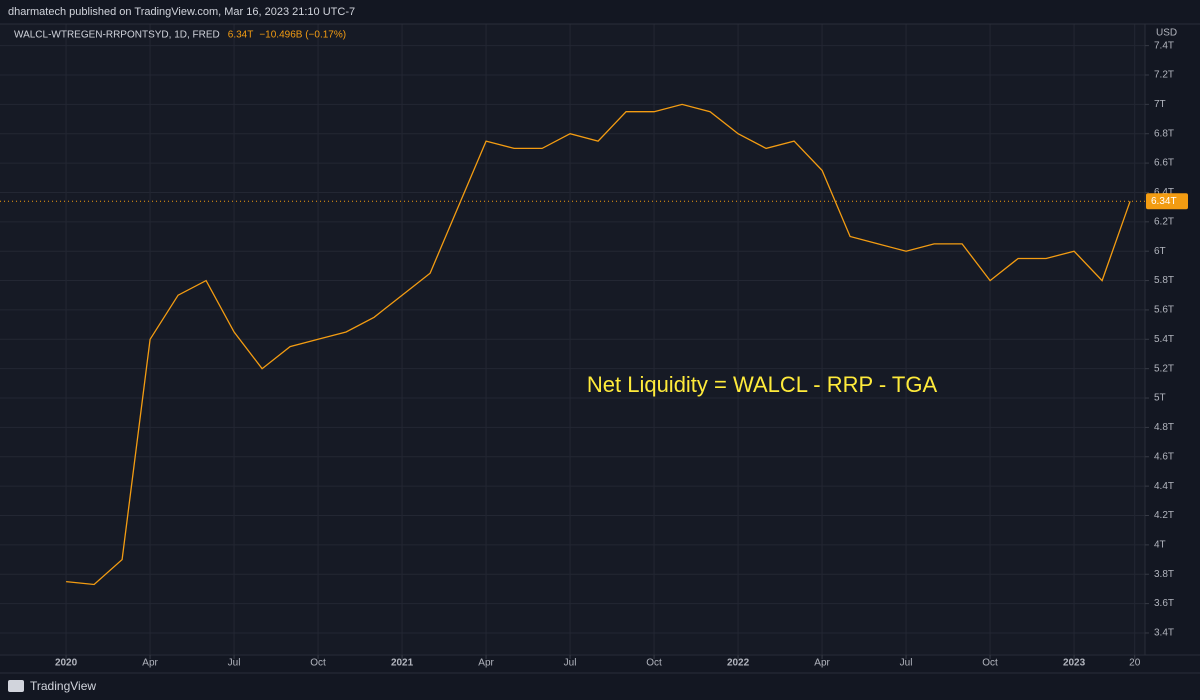 This screenshot has height=700, width=1200. What do you see at coordinates (302, 35) in the screenshot?
I see `legend-change: −10.496B (−0.17%)` at bounding box center [302, 35].